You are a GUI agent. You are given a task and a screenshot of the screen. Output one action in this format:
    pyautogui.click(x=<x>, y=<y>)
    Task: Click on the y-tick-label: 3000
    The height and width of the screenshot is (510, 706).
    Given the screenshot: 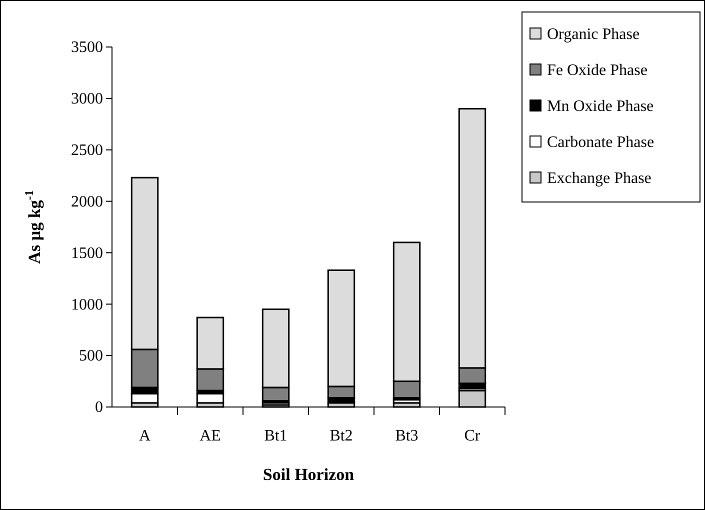 What is the action you would take?
    pyautogui.click(x=87, y=99)
    